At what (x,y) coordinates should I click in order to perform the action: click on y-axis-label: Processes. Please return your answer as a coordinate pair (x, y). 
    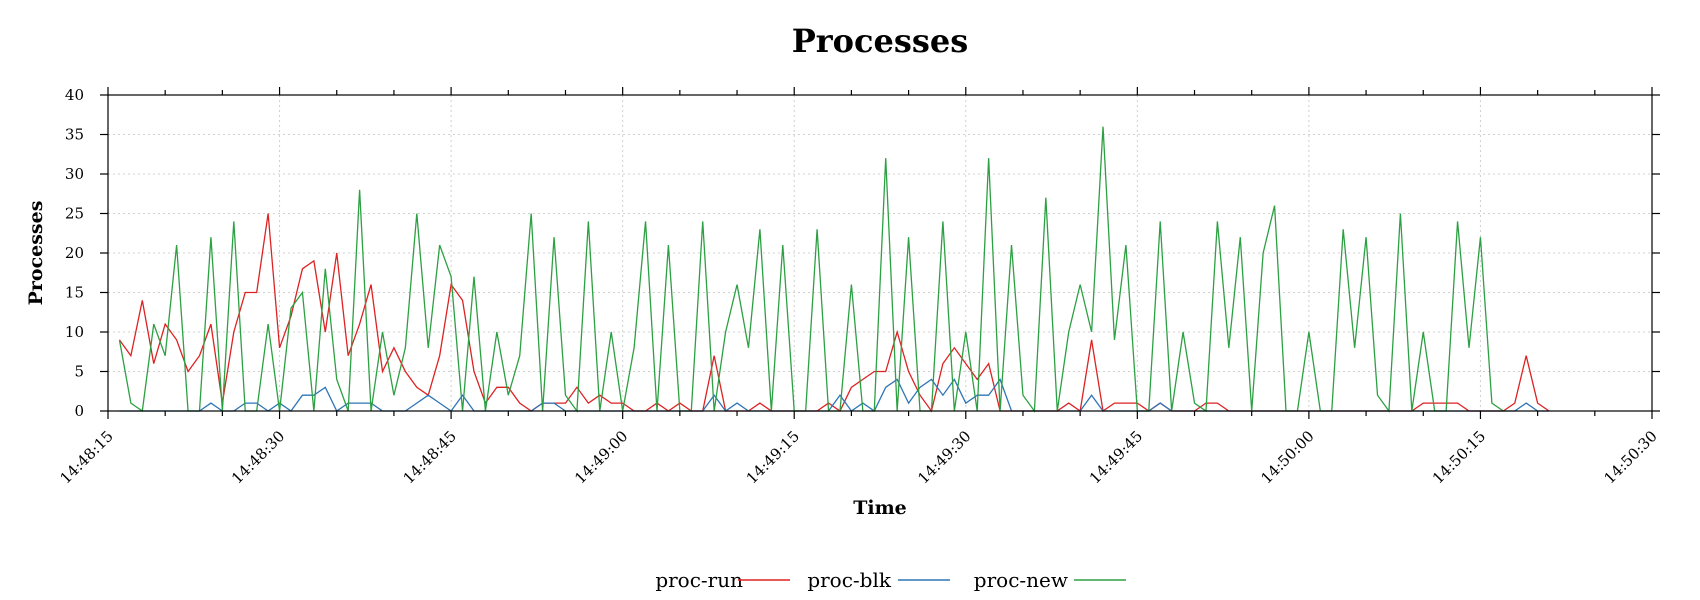
    Looking at the image, I should click on (36, 253).